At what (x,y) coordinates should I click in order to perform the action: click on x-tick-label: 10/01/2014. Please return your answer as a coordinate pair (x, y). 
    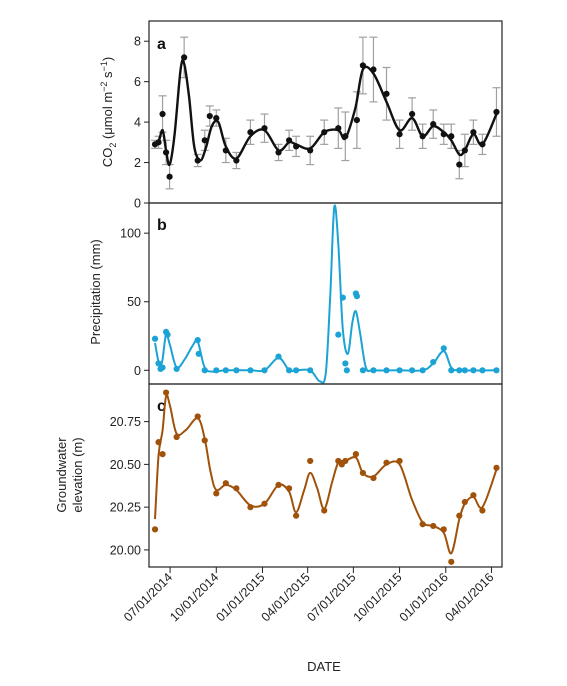
    Looking at the image, I should click on (194, 597).